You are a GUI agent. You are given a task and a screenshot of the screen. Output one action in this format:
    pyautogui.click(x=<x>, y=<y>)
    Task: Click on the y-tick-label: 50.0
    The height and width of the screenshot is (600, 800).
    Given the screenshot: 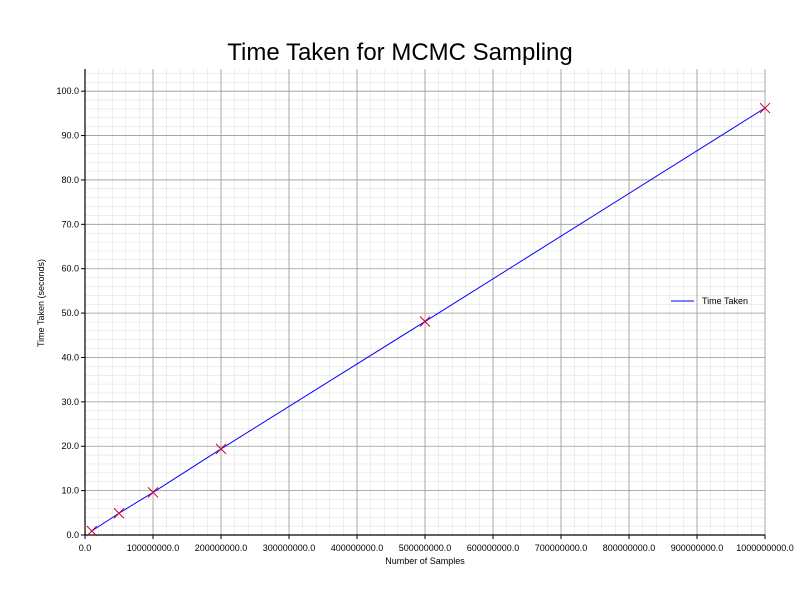 What is the action you would take?
    pyautogui.click(x=70, y=313)
    